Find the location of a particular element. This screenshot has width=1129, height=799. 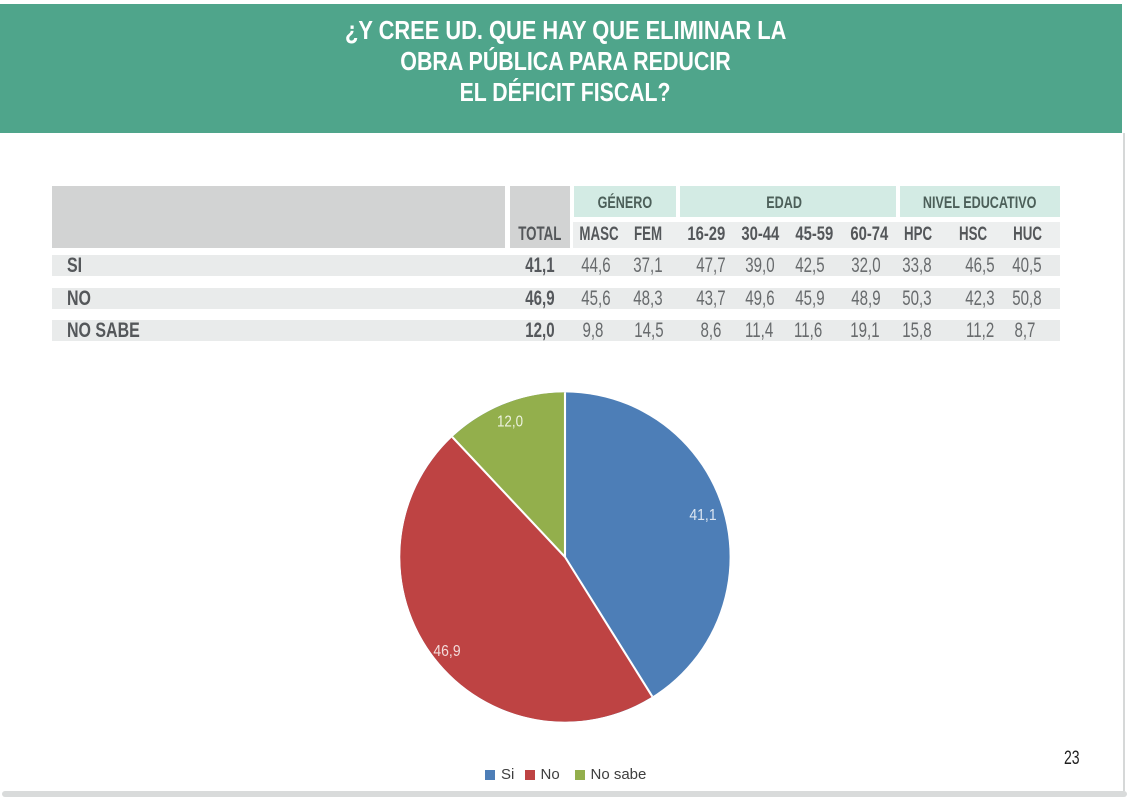

svg-text: 12,0 is located at coordinates (510, 422).